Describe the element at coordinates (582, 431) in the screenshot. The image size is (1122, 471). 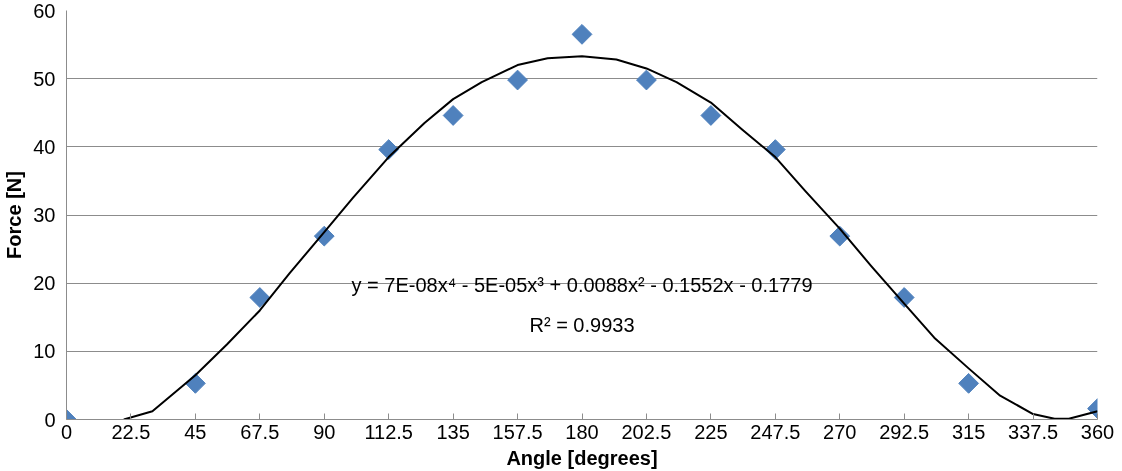
I see `x-tick-label: 180` at that location.